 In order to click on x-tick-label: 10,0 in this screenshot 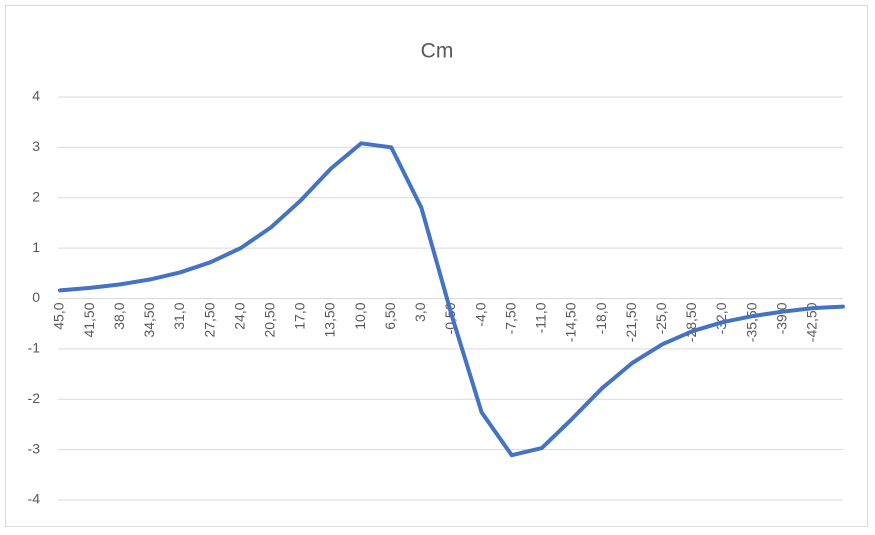, I will do `click(360, 315)`.